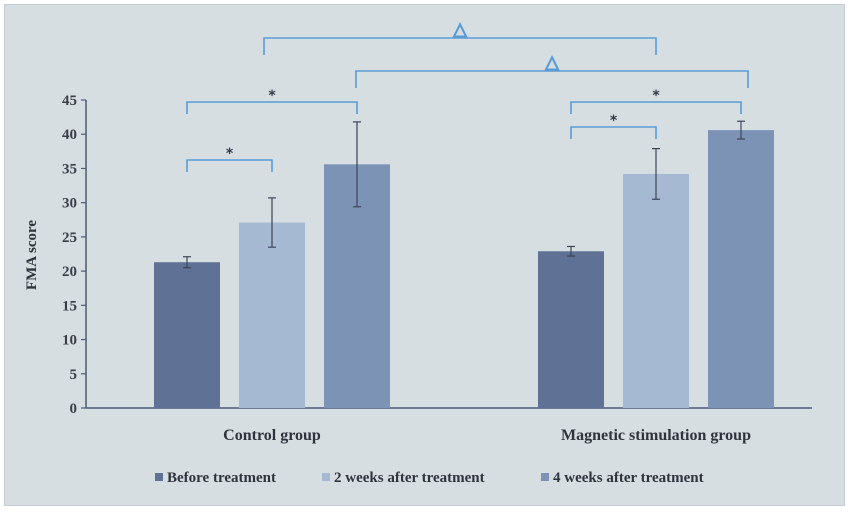  What do you see at coordinates (69, 204) in the screenshot?
I see `y-tick-label: 30` at bounding box center [69, 204].